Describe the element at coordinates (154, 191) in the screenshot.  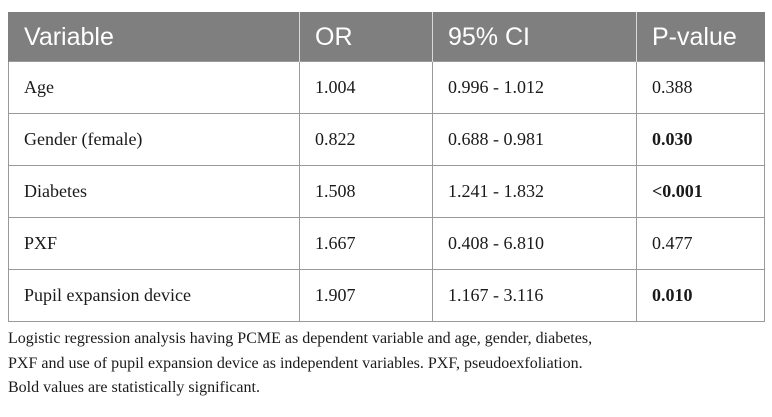
I see `cell-variable: Diabetes` at that location.